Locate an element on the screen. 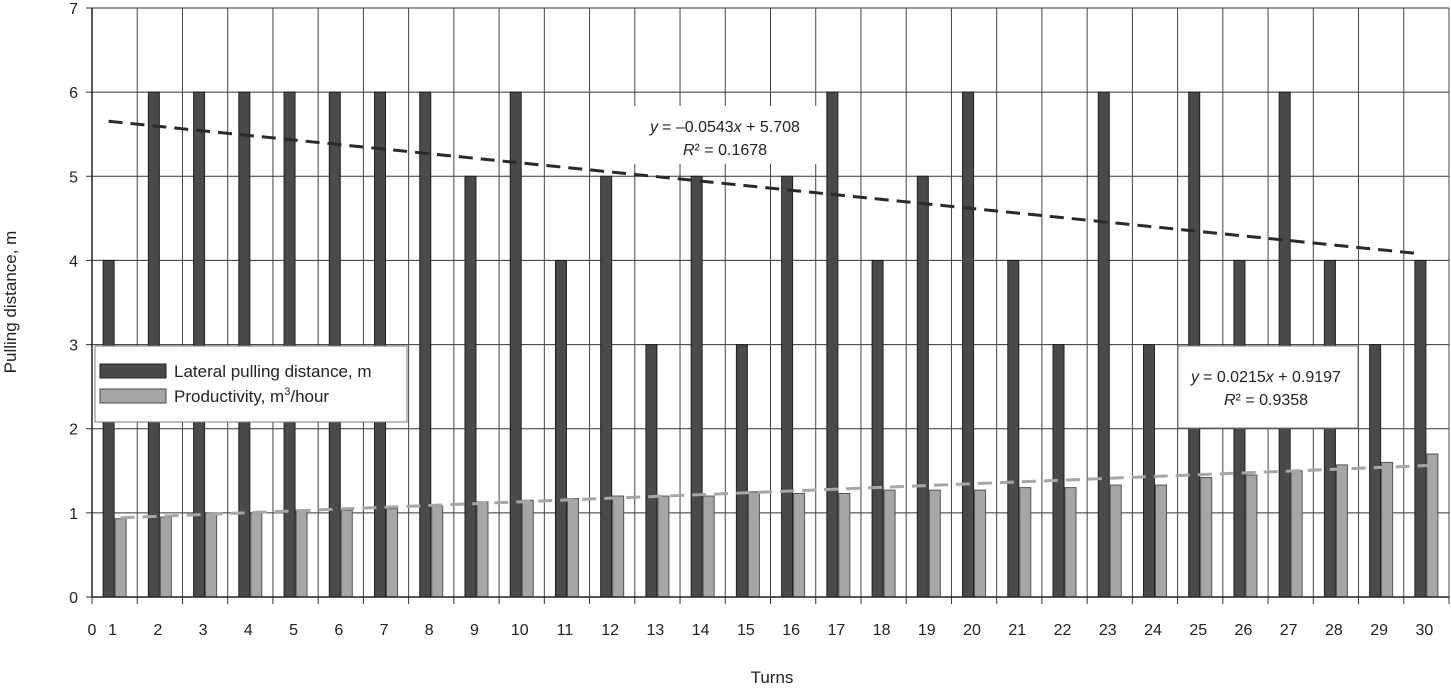 This screenshot has width=1451, height=691. y-tick-label: 6 is located at coordinates (73, 93).